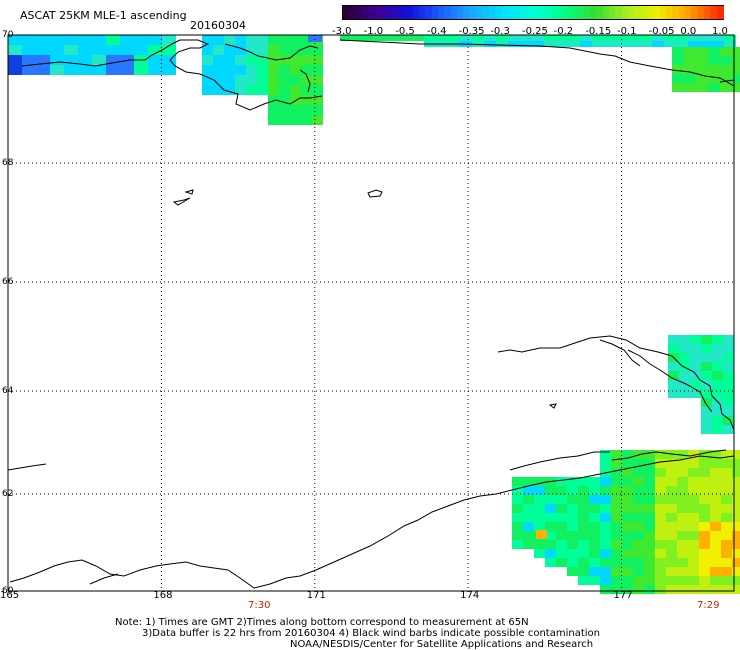  I want to click on colorbar-tick-label: -0.35, so click(471, 31).